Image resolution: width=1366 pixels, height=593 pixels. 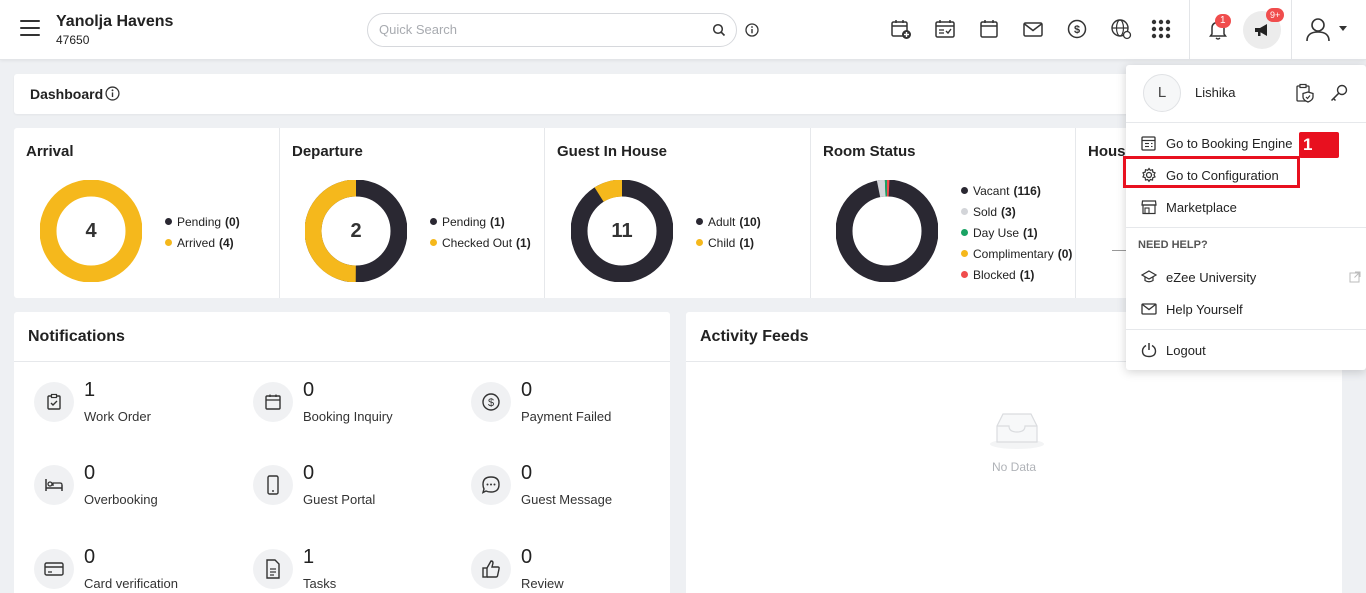 I want to click on notification-label: Card verification, so click(x=131, y=583).